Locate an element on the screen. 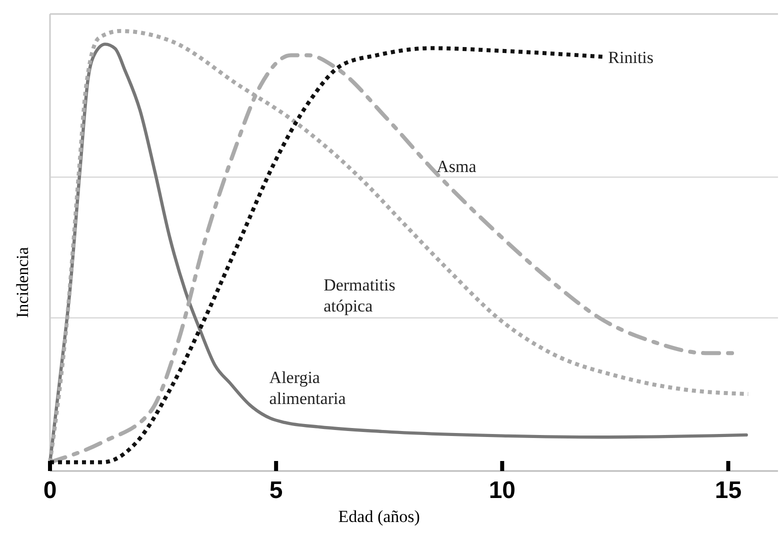 This screenshot has height=533, width=779. series-label: Asma is located at coordinates (456, 166).